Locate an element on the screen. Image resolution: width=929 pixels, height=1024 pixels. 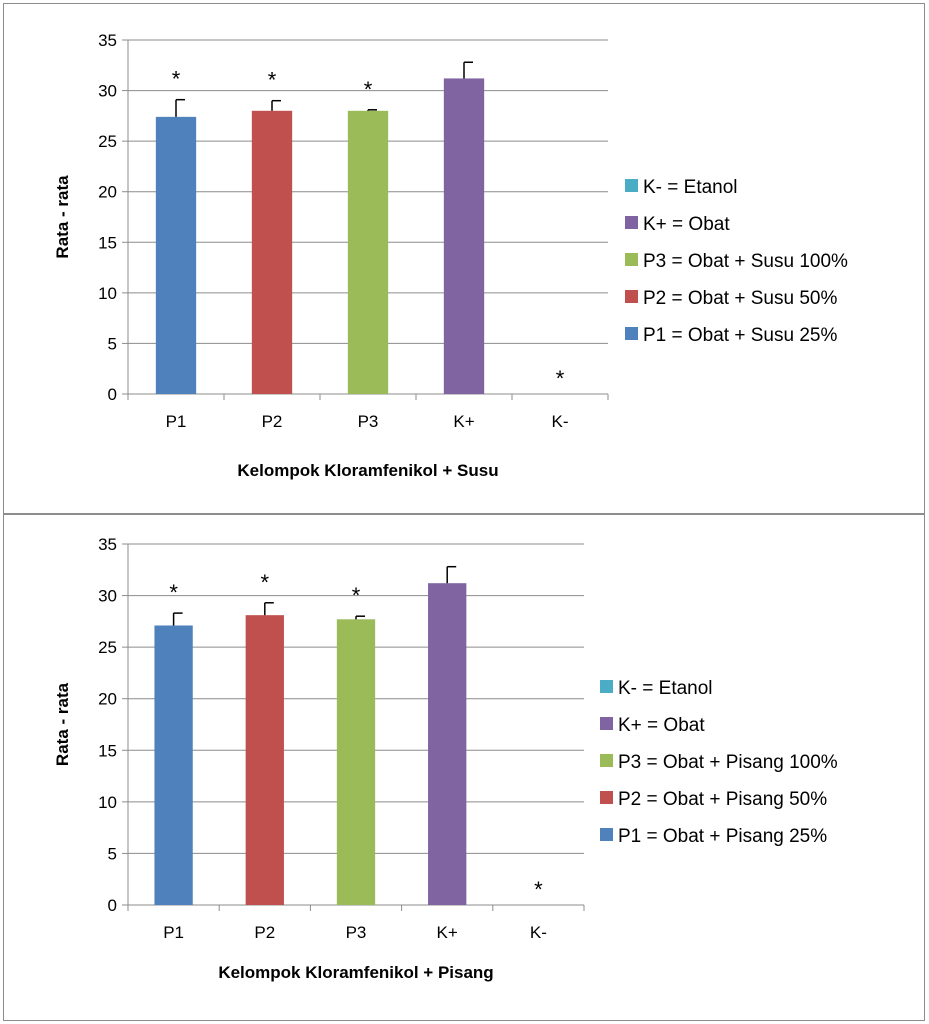
legend-label: P3 = Obat + Susu 100% is located at coordinates (745, 261).